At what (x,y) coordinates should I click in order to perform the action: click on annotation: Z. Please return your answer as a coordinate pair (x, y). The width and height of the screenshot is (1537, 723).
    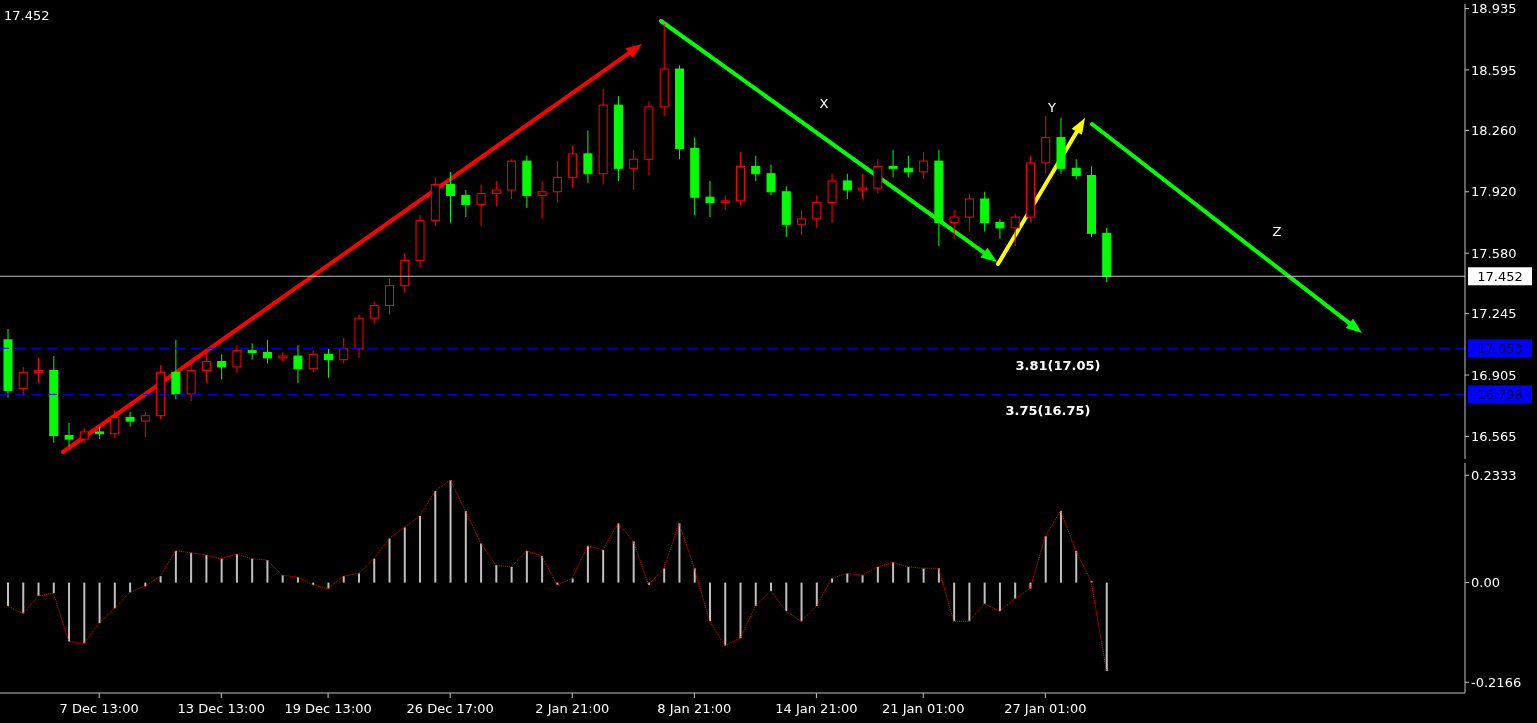
    Looking at the image, I should click on (1277, 231).